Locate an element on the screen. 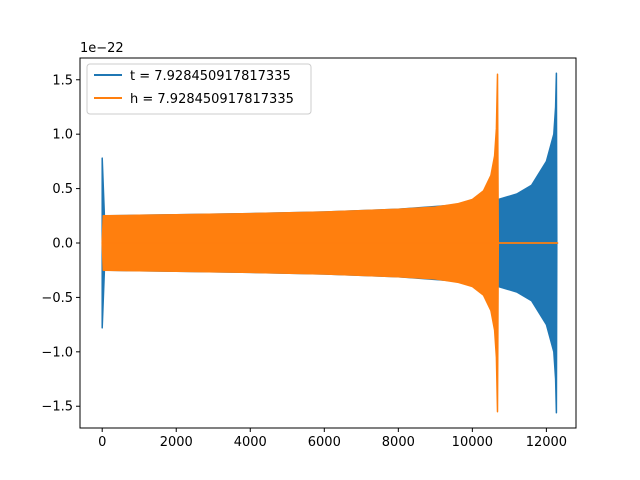 The width and height of the screenshot is (640, 480). x-tick-label: 4000 is located at coordinates (250, 442).